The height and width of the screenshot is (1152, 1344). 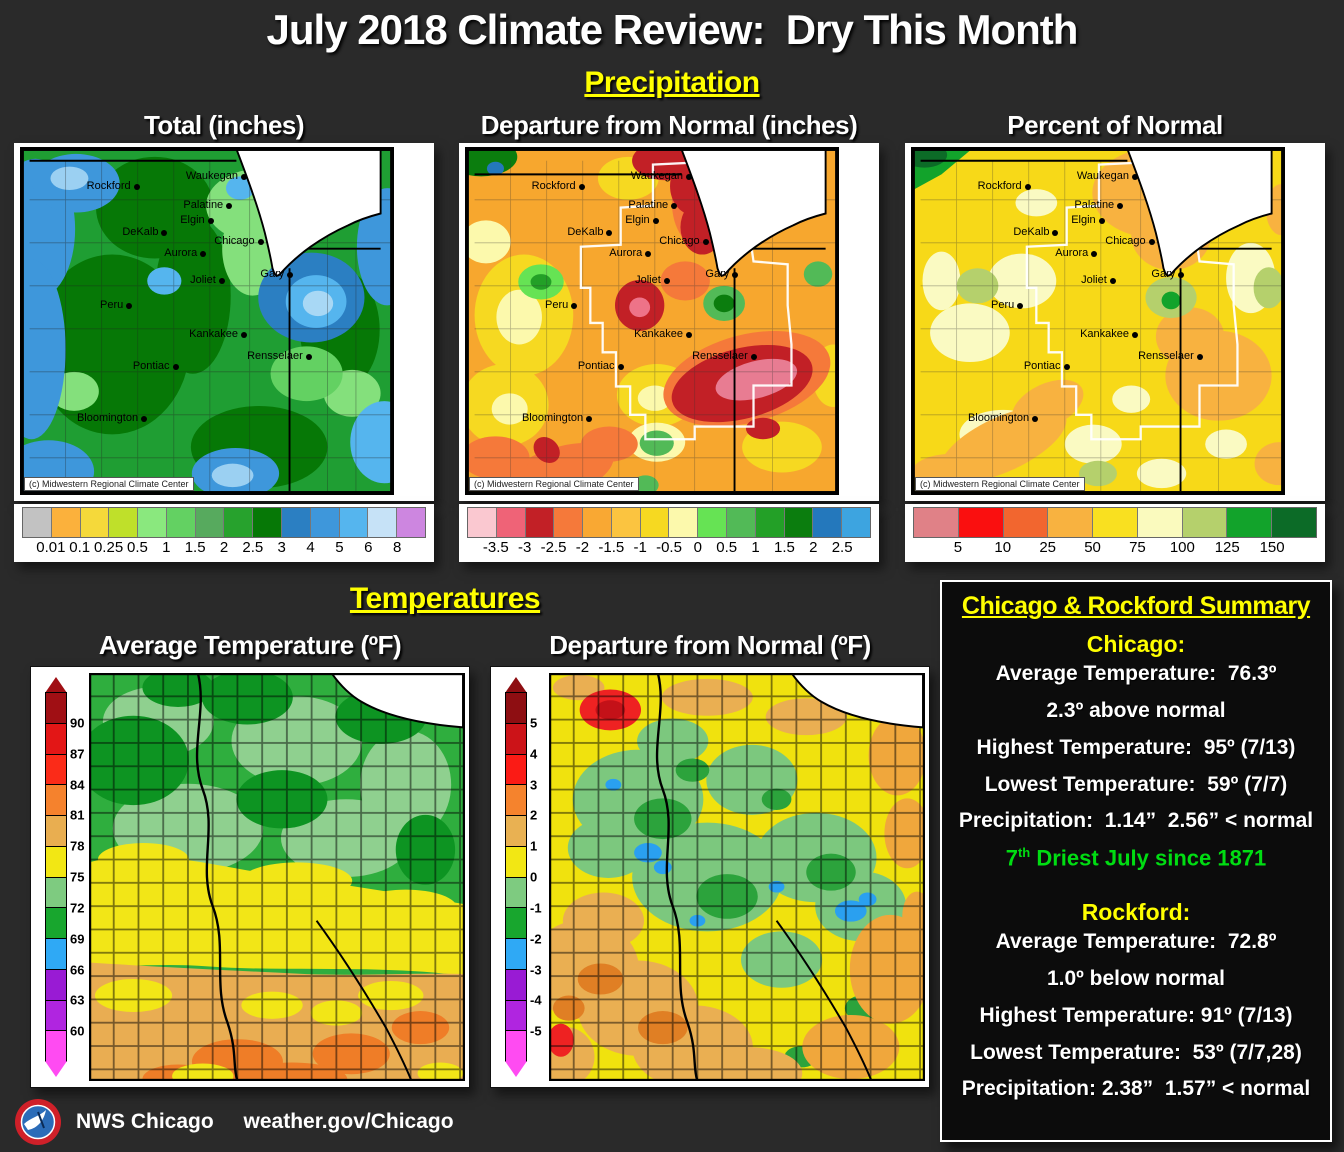 What do you see at coordinates (495, 547) in the screenshot?
I see `legend-tick-label: -3.5` at bounding box center [495, 547].